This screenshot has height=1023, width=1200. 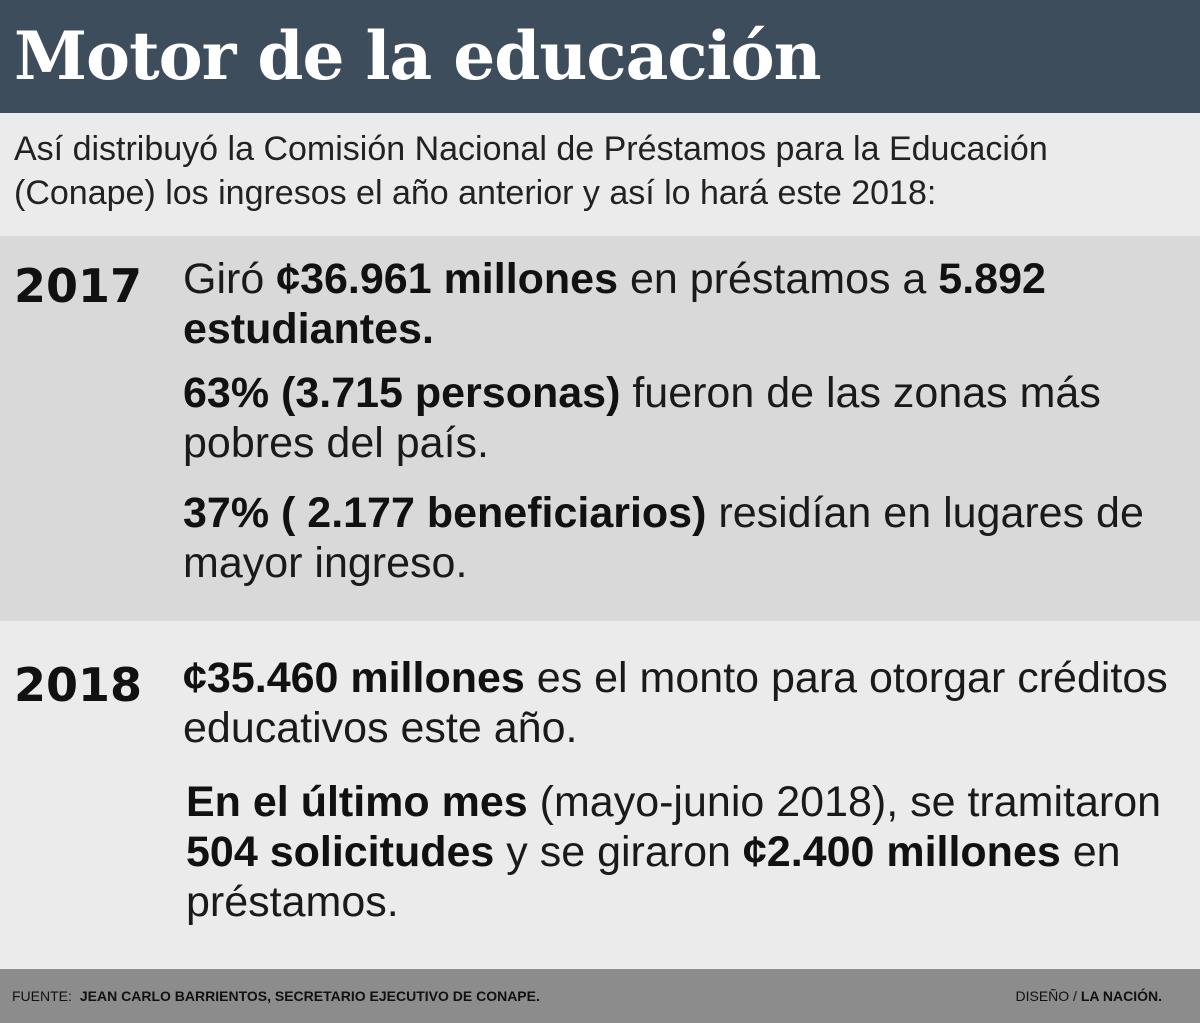 What do you see at coordinates (42, 996) in the screenshot?
I see `source-label: FUENTE:` at bounding box center [42, 996].